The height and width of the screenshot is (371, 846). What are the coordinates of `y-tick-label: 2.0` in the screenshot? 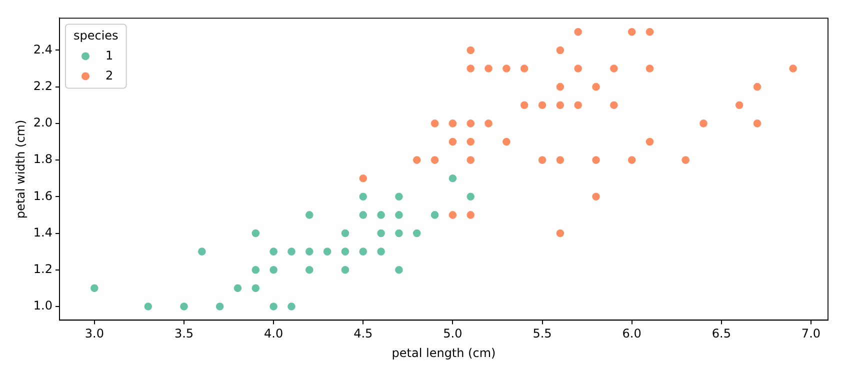 It's located at (42, 123).